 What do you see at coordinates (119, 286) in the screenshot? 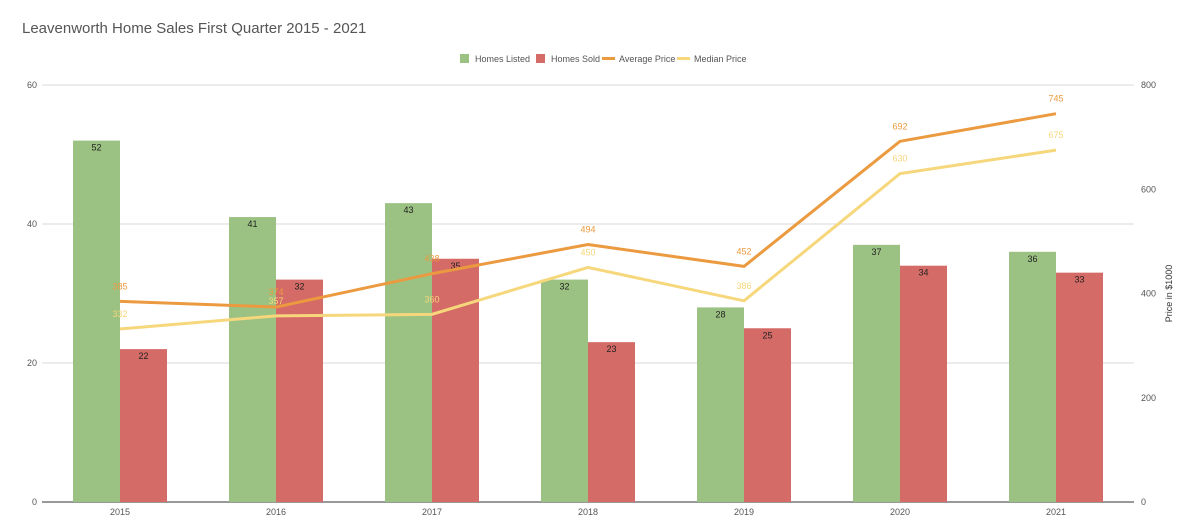
I see `line-data-label: 385` at bounding box center [119, 286].